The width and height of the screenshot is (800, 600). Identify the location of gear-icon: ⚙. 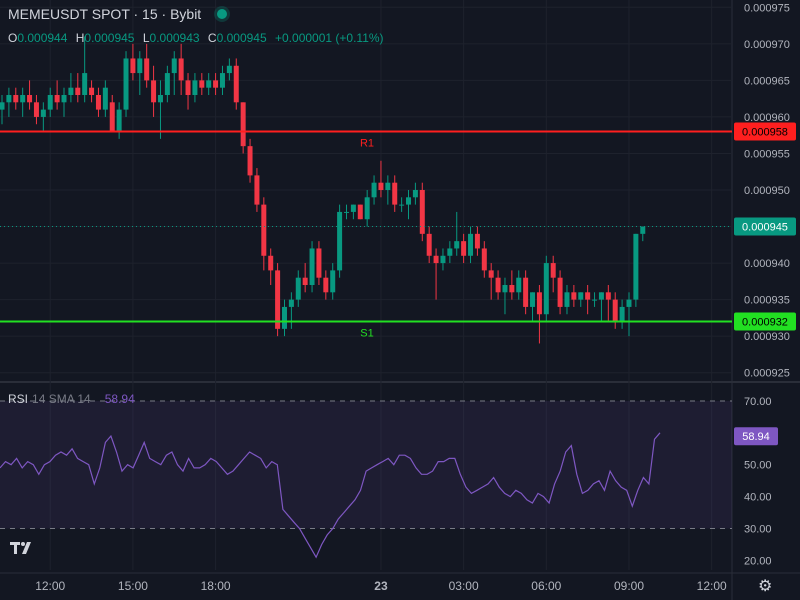
(765, 586).